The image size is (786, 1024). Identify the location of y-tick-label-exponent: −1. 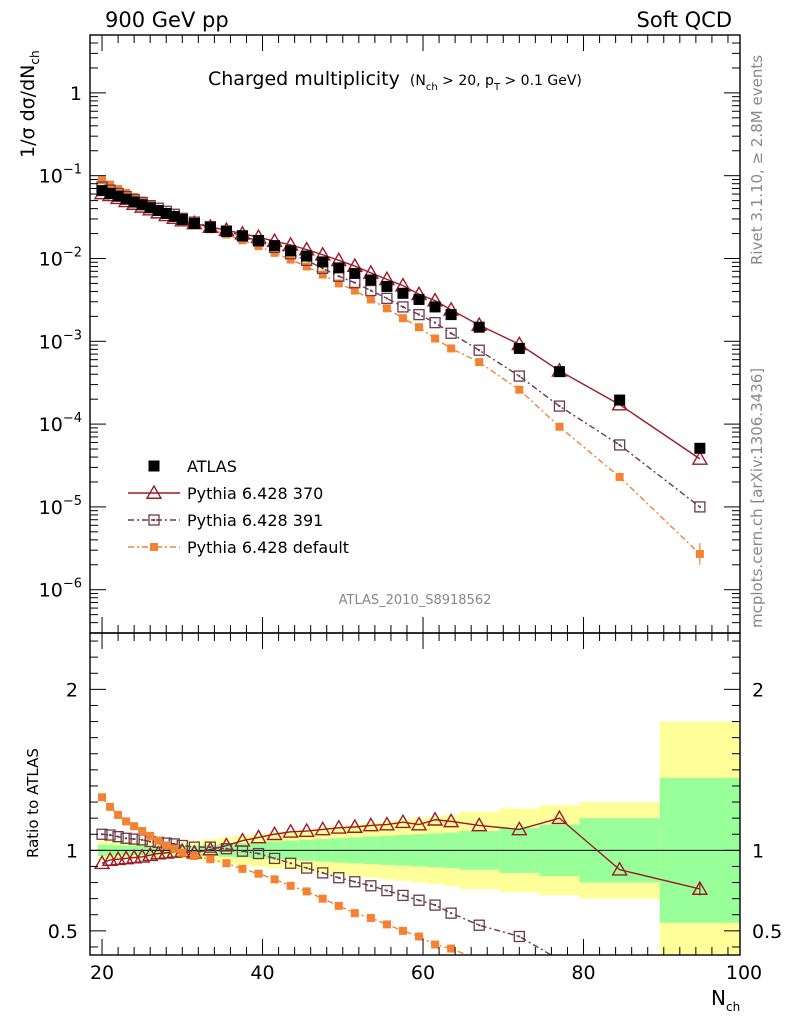
(72, 170).